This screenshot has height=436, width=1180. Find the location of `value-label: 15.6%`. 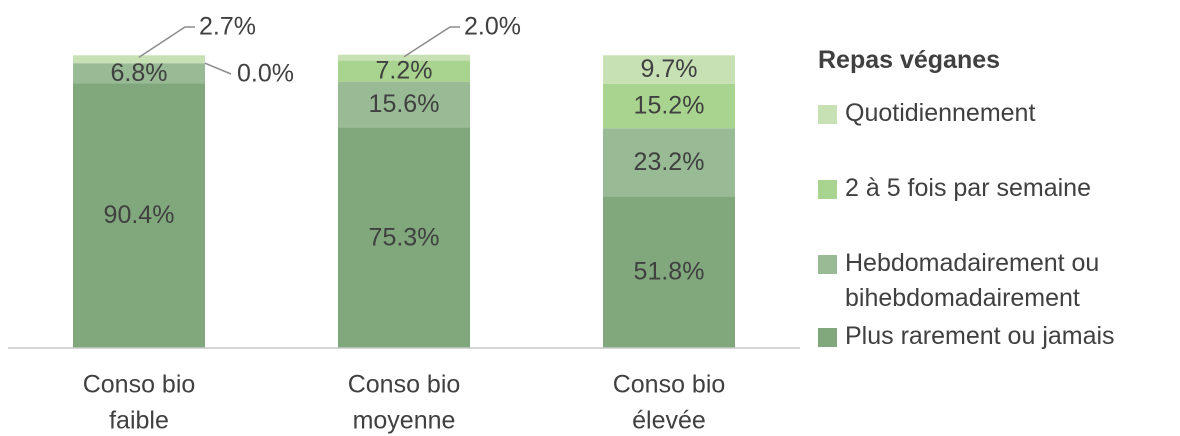

value-label: 15.6% is located at coordinates (404, 104).